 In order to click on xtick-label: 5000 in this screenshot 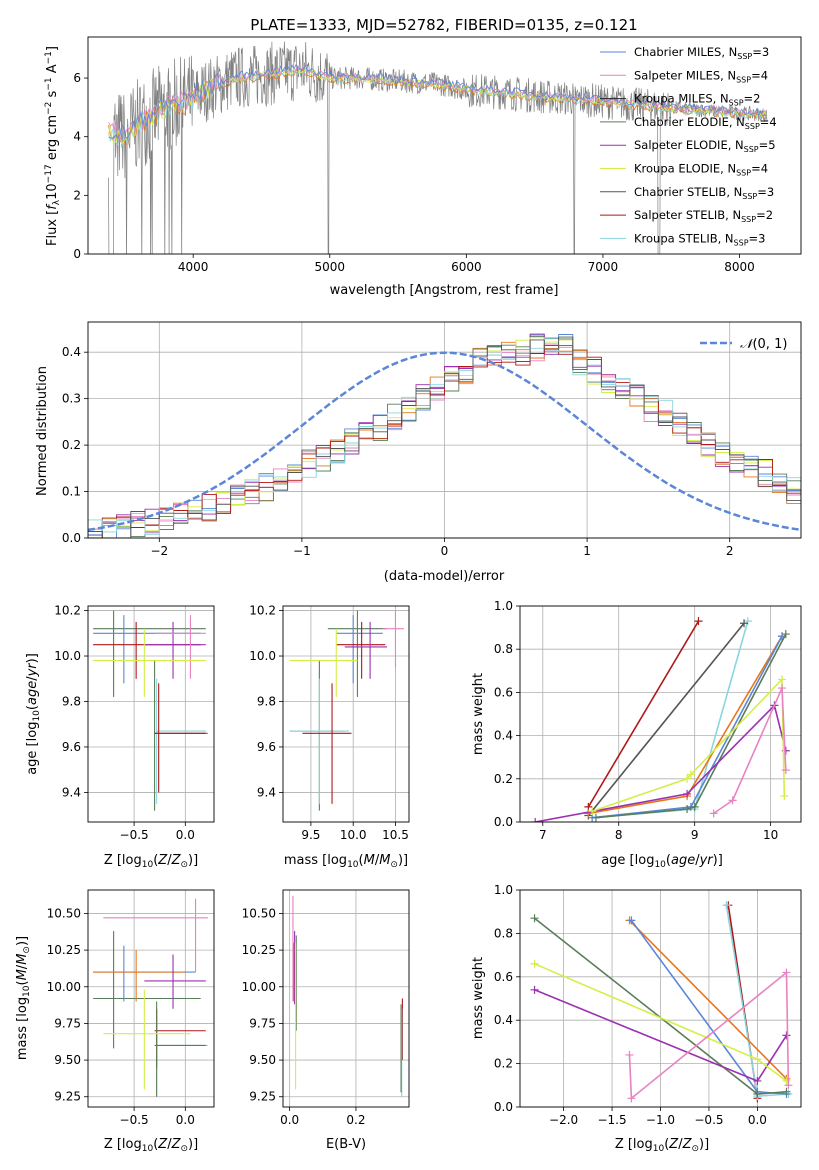, I will do `click(329, 267)`.